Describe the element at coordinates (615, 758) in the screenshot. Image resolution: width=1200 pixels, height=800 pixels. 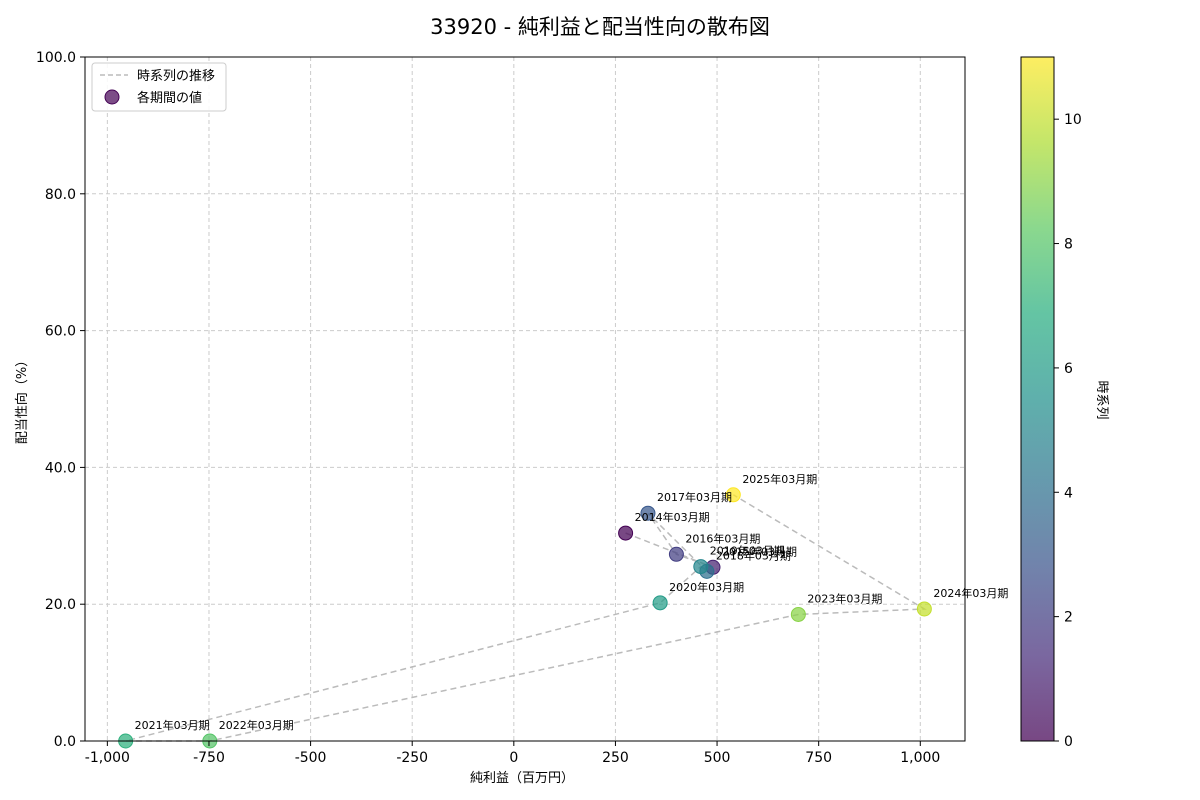
I see `x-tick-label: 250` at that location.